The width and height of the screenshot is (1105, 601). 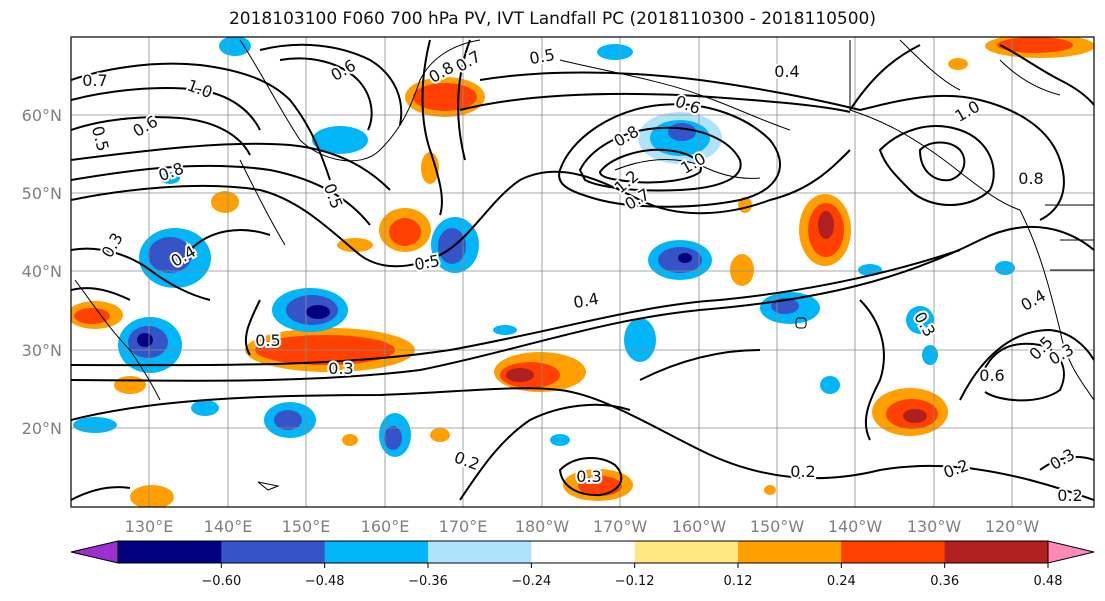 What do you see at coordinates (786, 71) in the screenshot?
I see `contour-label: 0.4` at bounding box center [786, 71].